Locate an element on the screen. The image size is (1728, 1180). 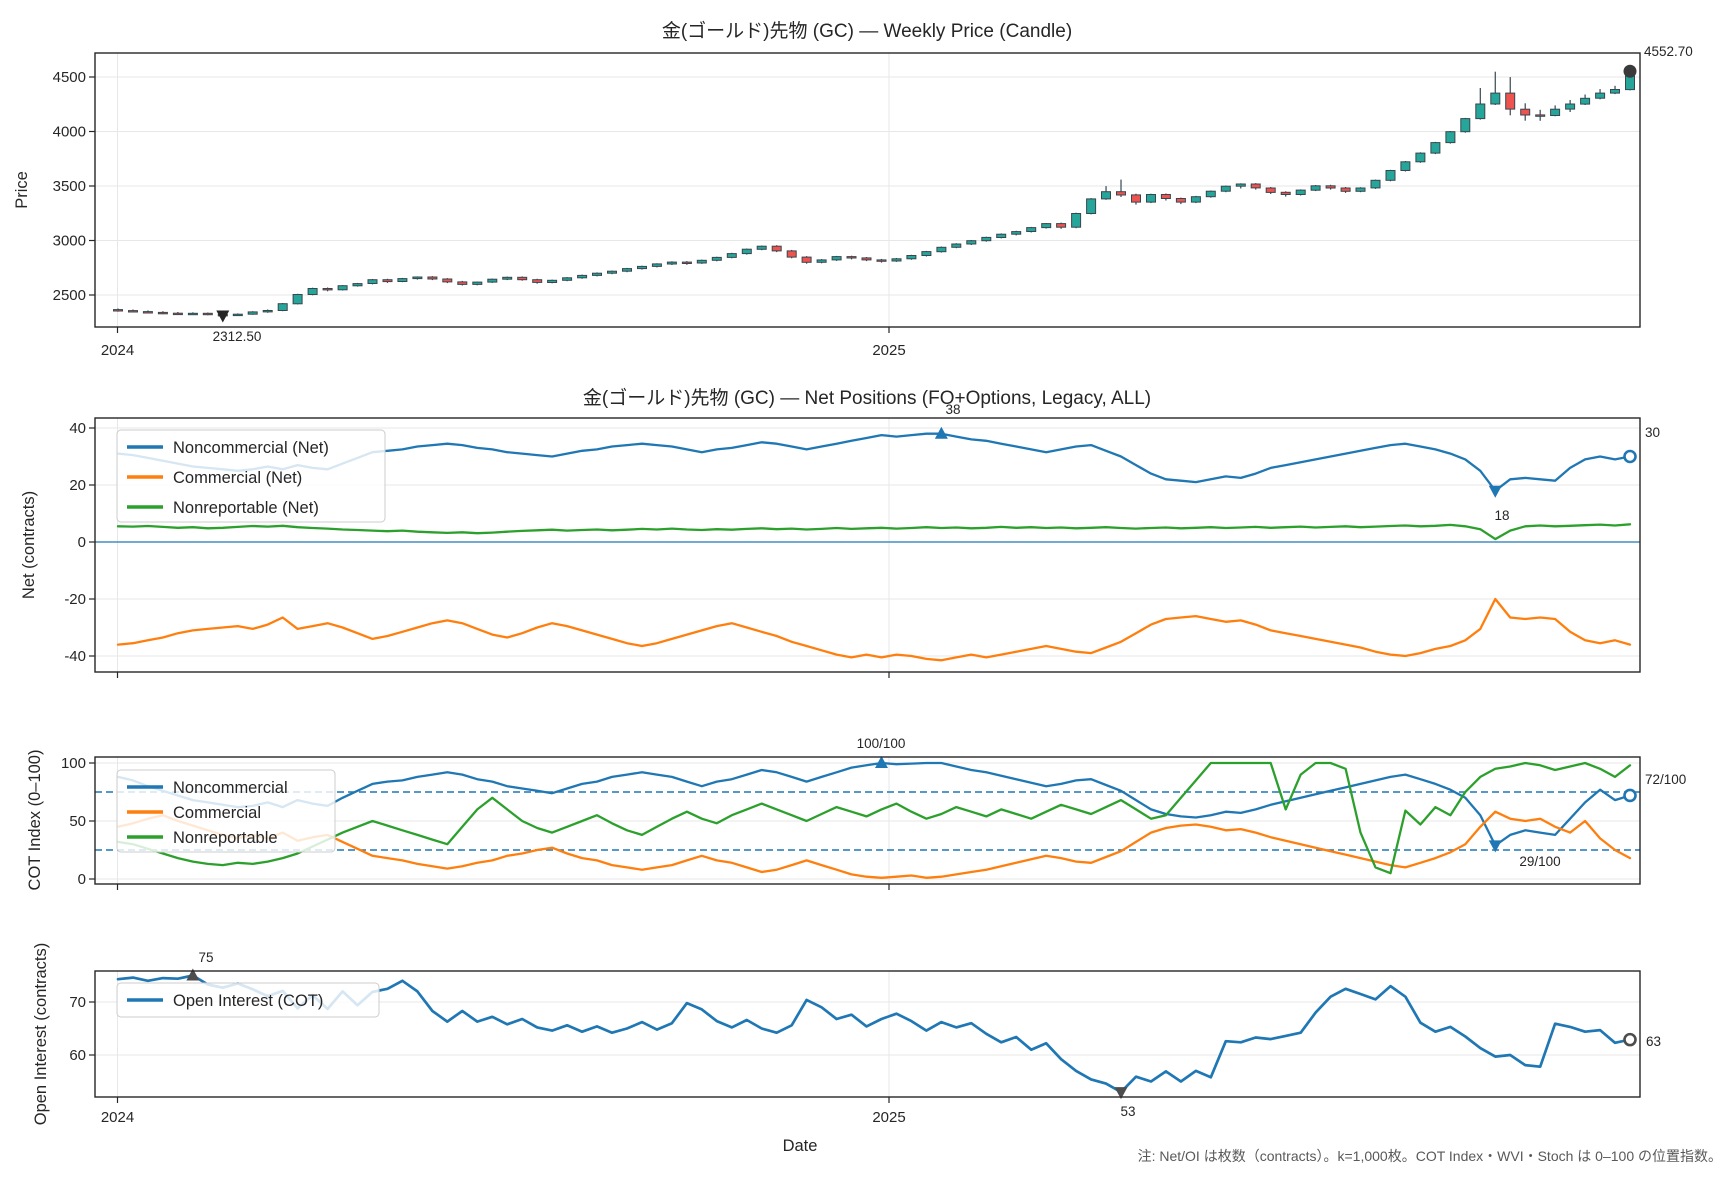
x-axis-label: Date is located at coordinates (800, 1146).